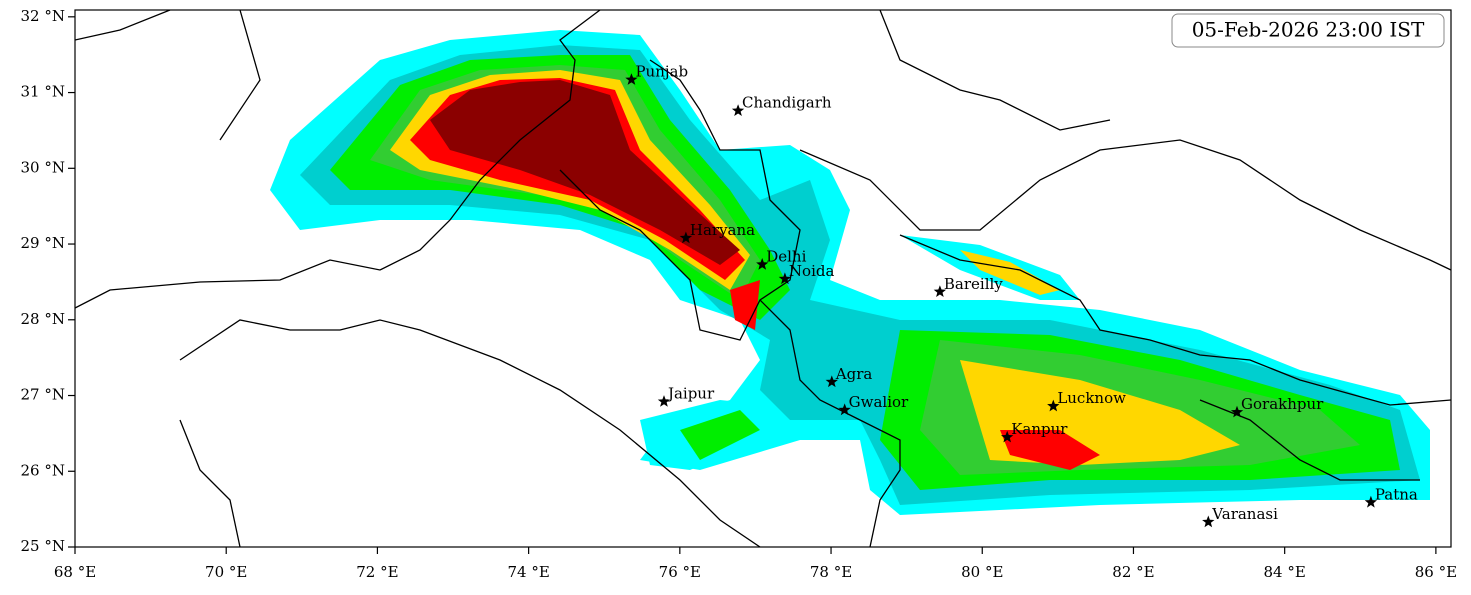 This screenshot has height=595, width=1471. I want to click on y-tick-label: 27 °N, so click(43, 395).